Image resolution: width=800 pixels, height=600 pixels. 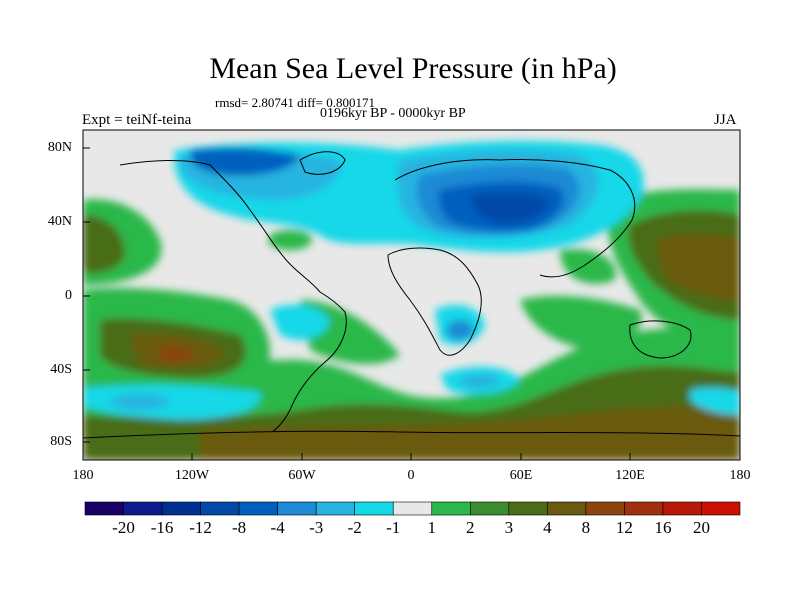 I want to click on coastline-antarctica, so click(x=411, y=434).